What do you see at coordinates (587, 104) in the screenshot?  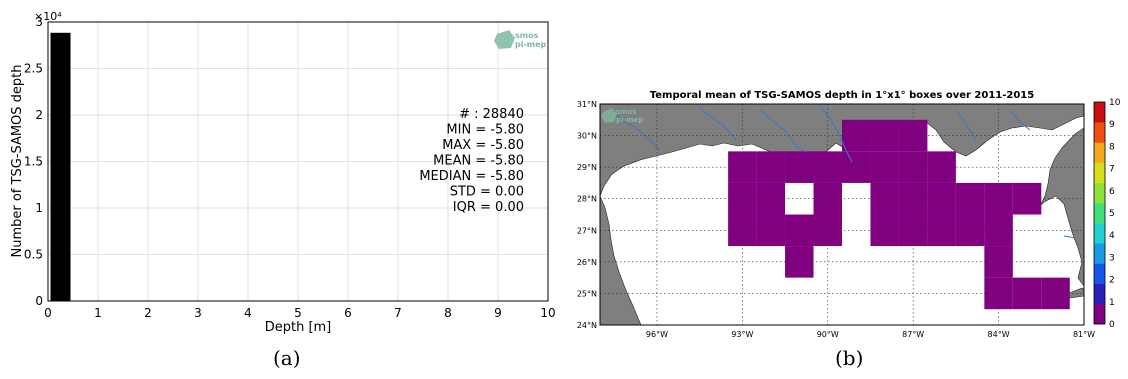 I see `latitude-label: 31°N` at bounding box center [587, 104].